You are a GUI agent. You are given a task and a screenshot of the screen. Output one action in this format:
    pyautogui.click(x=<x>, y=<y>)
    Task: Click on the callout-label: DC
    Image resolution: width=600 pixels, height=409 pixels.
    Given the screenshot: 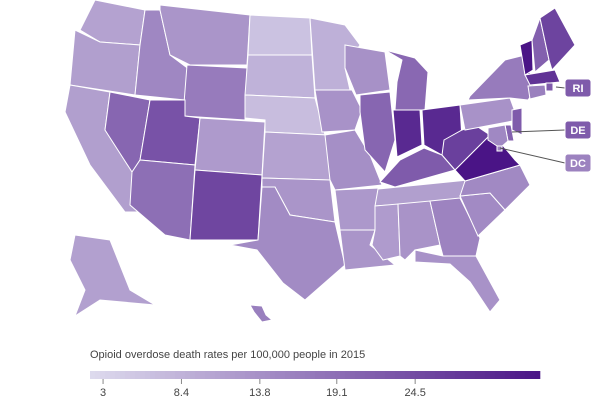 What is the action you would take?
    pyautogui.click(x=578, y=164)
    